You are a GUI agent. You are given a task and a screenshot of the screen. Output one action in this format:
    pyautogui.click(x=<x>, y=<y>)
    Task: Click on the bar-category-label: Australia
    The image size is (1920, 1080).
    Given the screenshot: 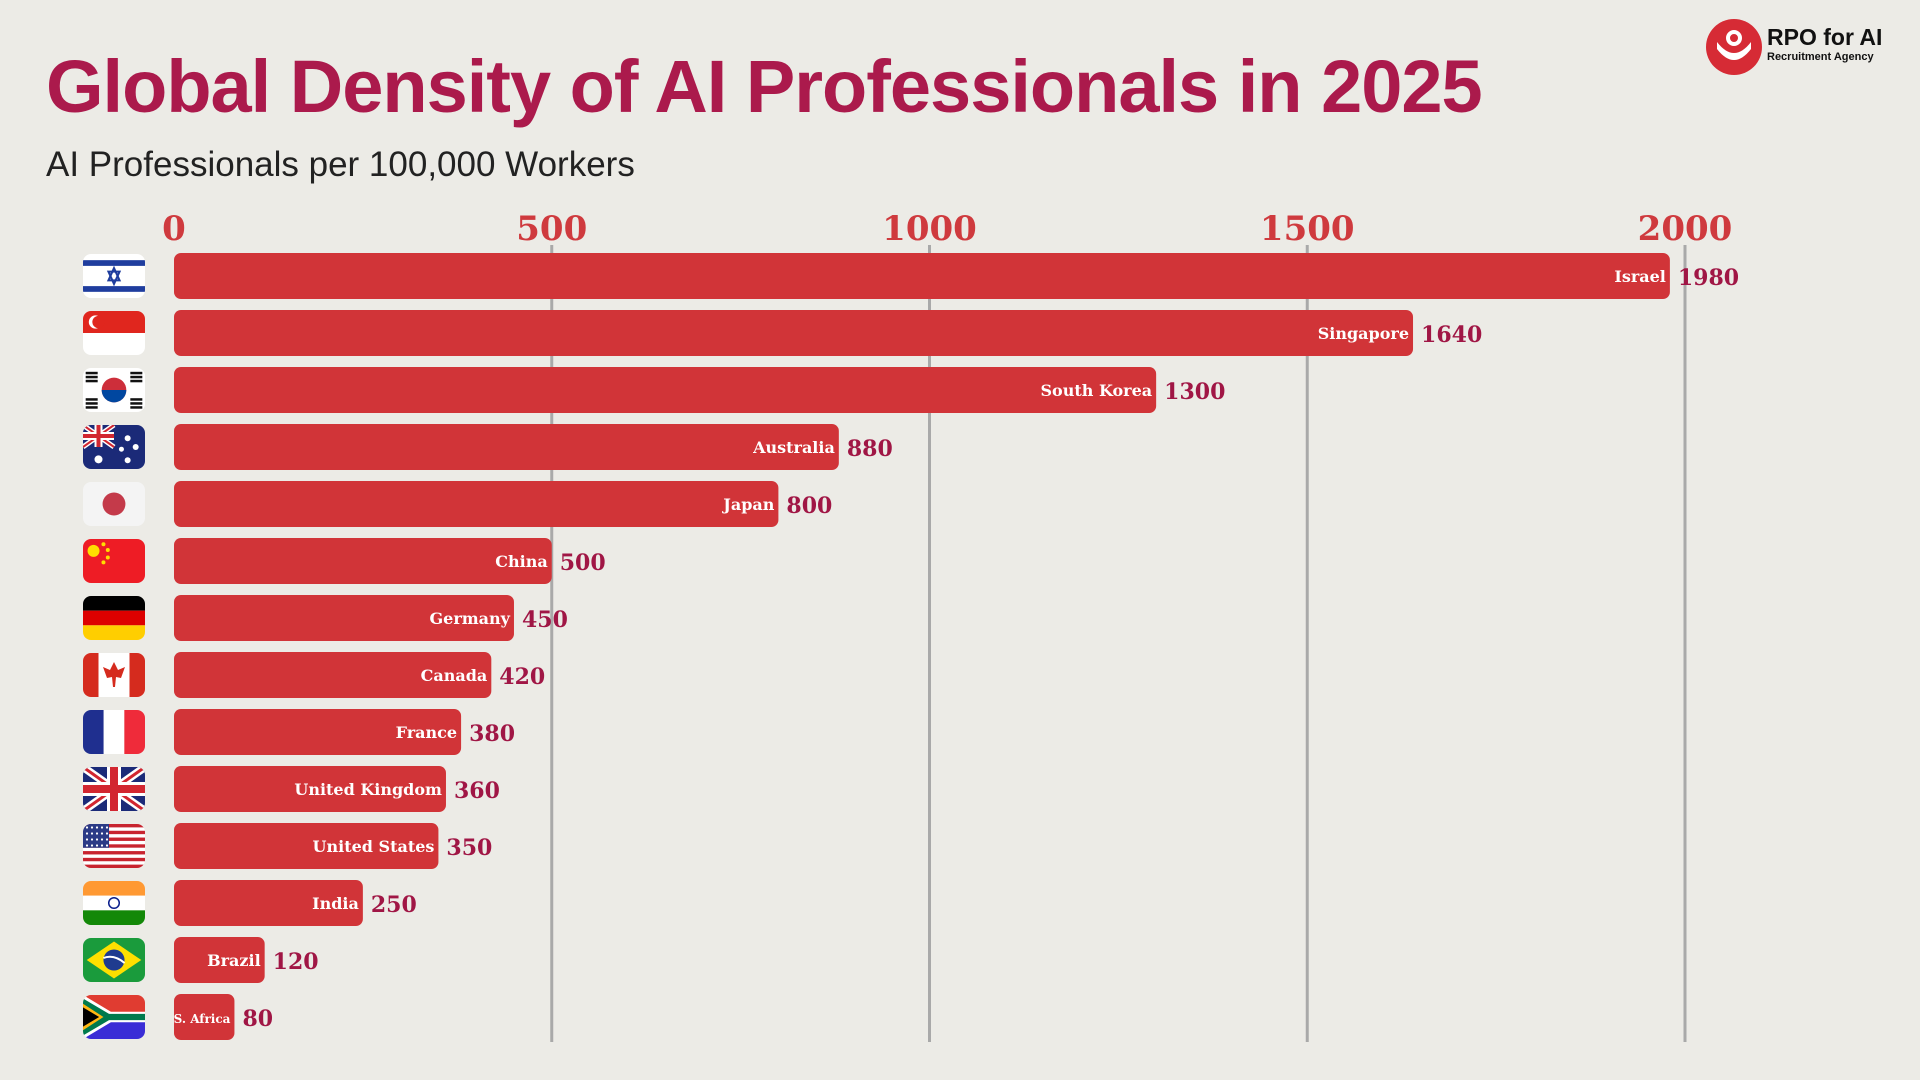 What is the action you would take?
    pyautogui.click(x=793, y=447)
    